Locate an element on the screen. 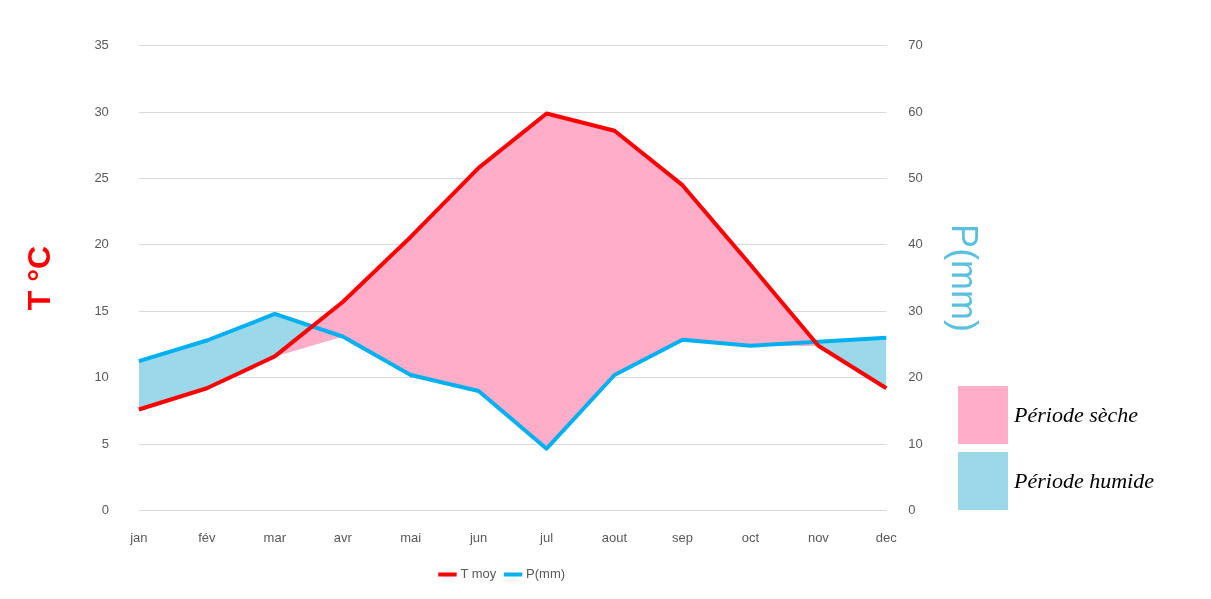 This screenshot has width=1211, height=599. x-tick-label: jul is located at coordinates (546, 537).